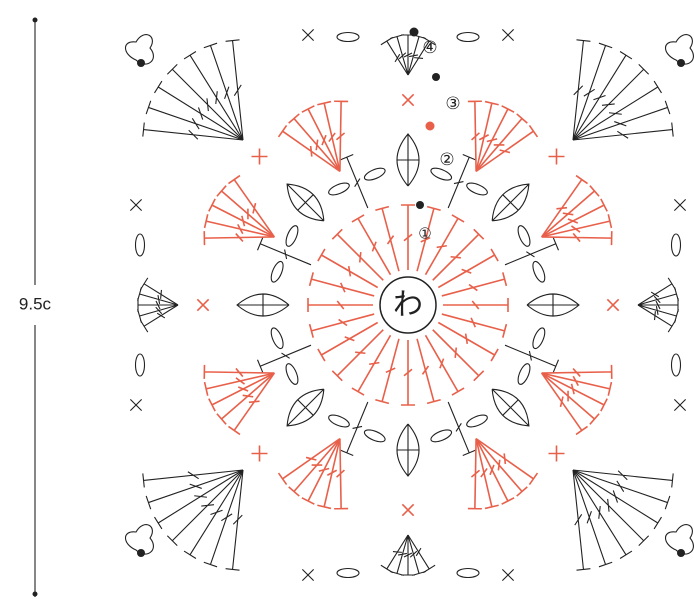  I want to click on round-label: ③, so click(452, 104).